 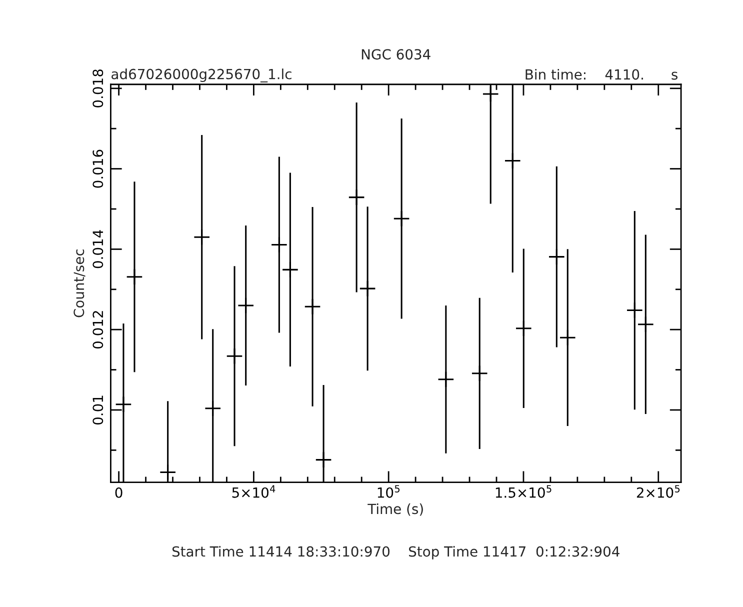 I want to click on y-tick-label: 0.018, so click(x=98, y=88).